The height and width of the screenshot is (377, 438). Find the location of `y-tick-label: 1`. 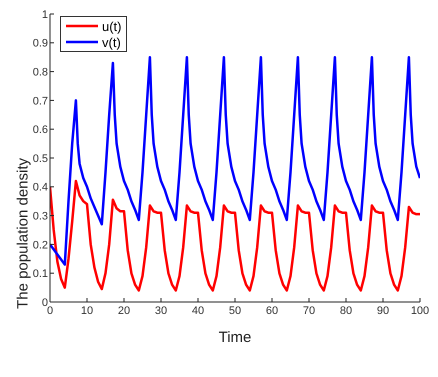

y-tick-label: 1 is located at coordinates (45, 14).